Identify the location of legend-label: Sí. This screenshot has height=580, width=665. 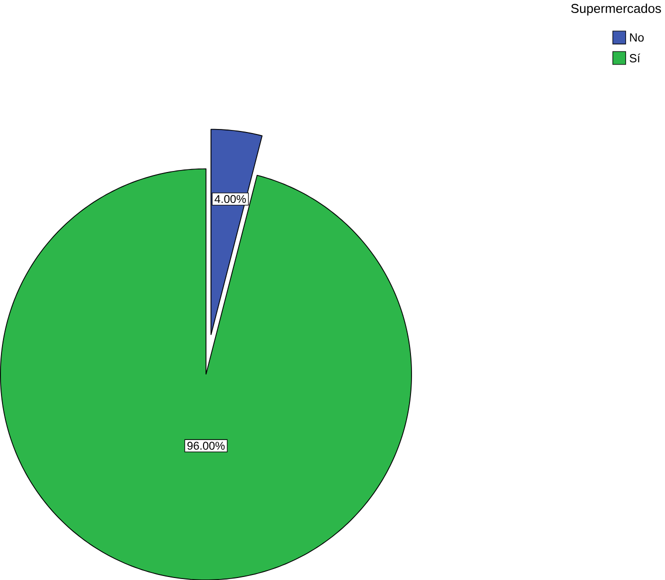
(635, 57).